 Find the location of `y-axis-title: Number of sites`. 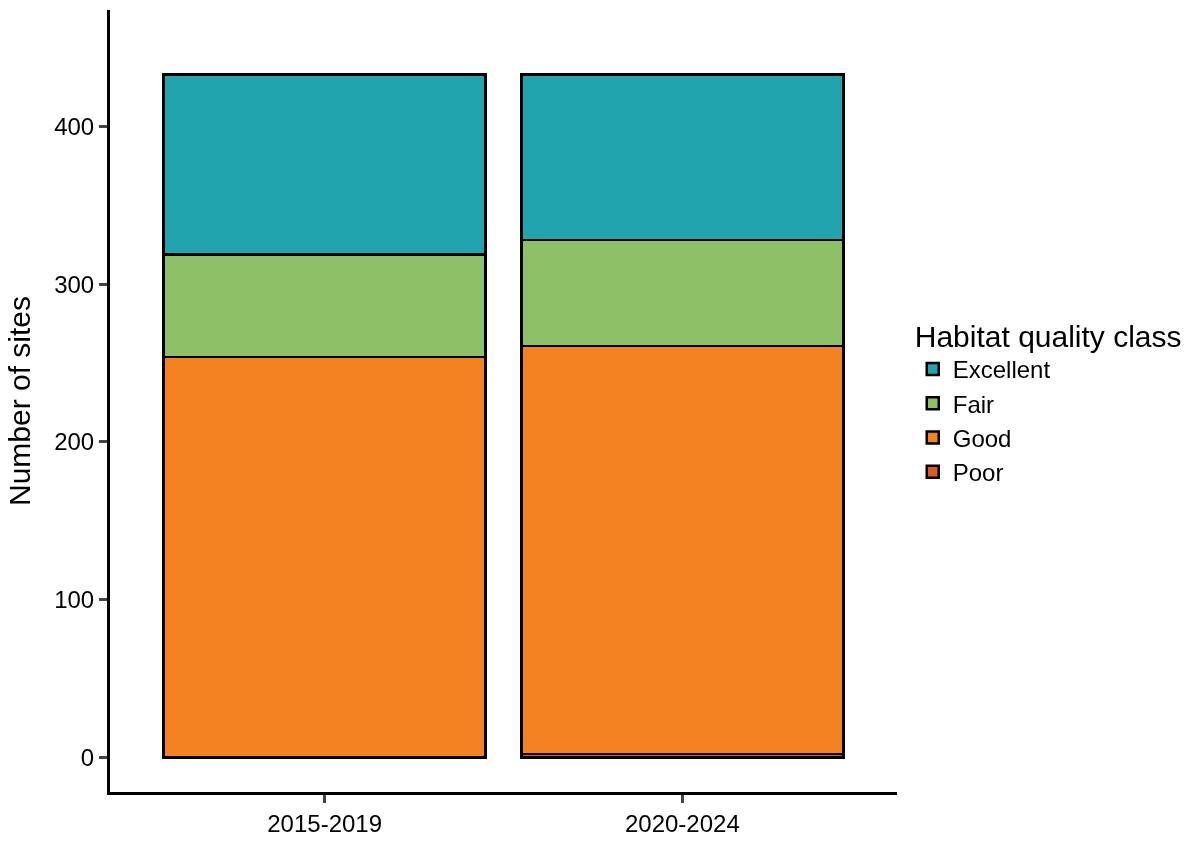

y-axis-title: Number of sites is located at coordinates (20, 401).